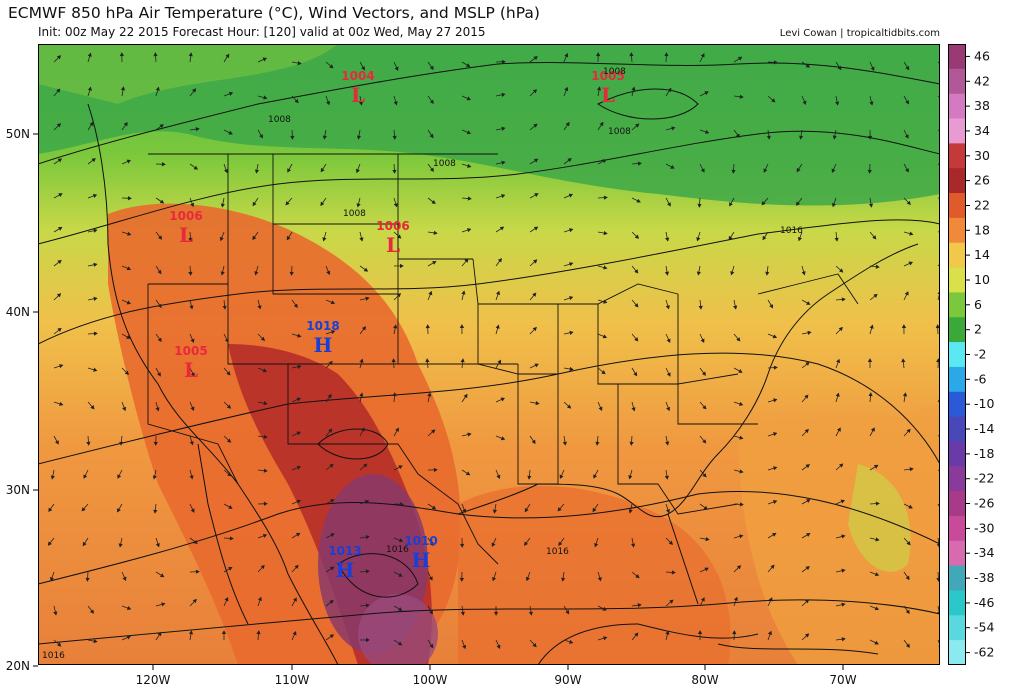 This screenshot has height=692, width=1024. What do you see at coordinates (982, 130) in the screenshot?
I see `colorbar-tick-label: 34` at bounding box center [982, 130].